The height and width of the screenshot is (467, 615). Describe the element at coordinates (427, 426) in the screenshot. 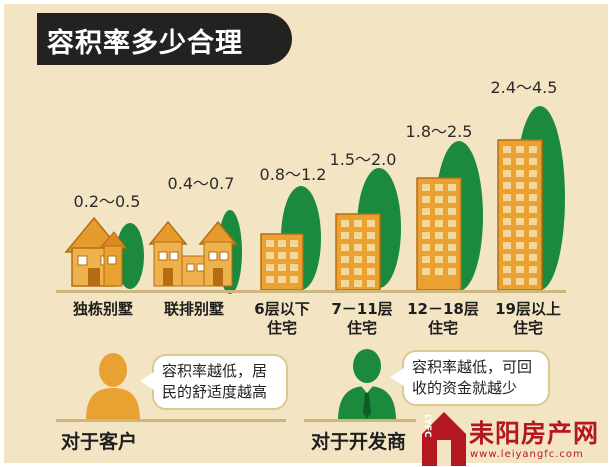

I see `watermark-side-text: LYFC` at that location.